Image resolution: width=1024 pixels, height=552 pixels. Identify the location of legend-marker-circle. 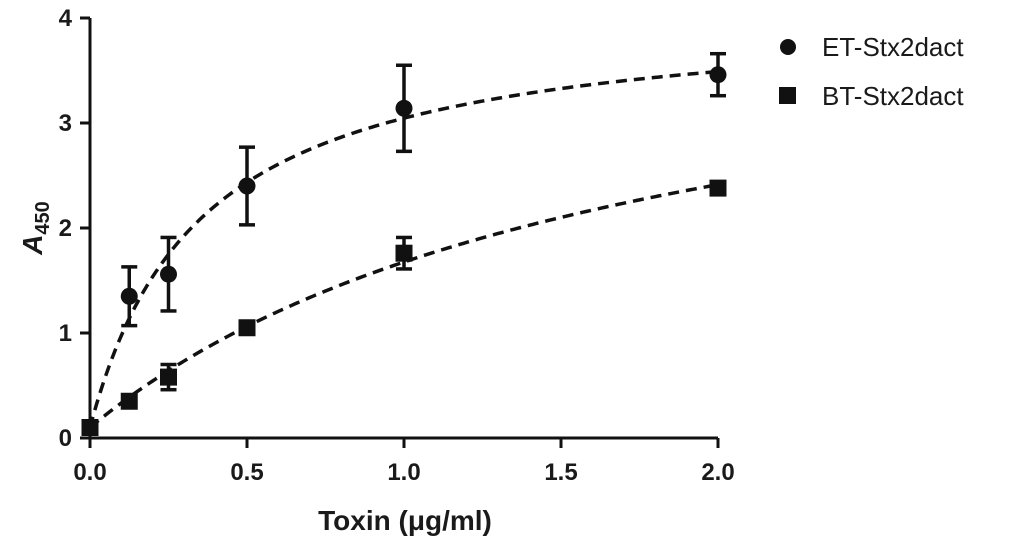
(788, 47).